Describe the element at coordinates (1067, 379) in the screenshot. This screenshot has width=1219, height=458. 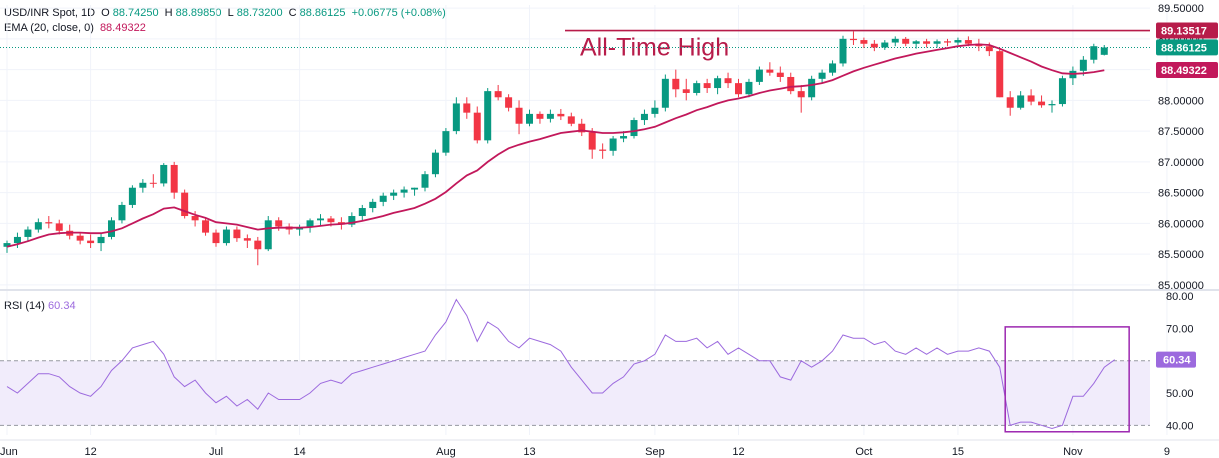
I see `rsi-highlight-box` at that location.